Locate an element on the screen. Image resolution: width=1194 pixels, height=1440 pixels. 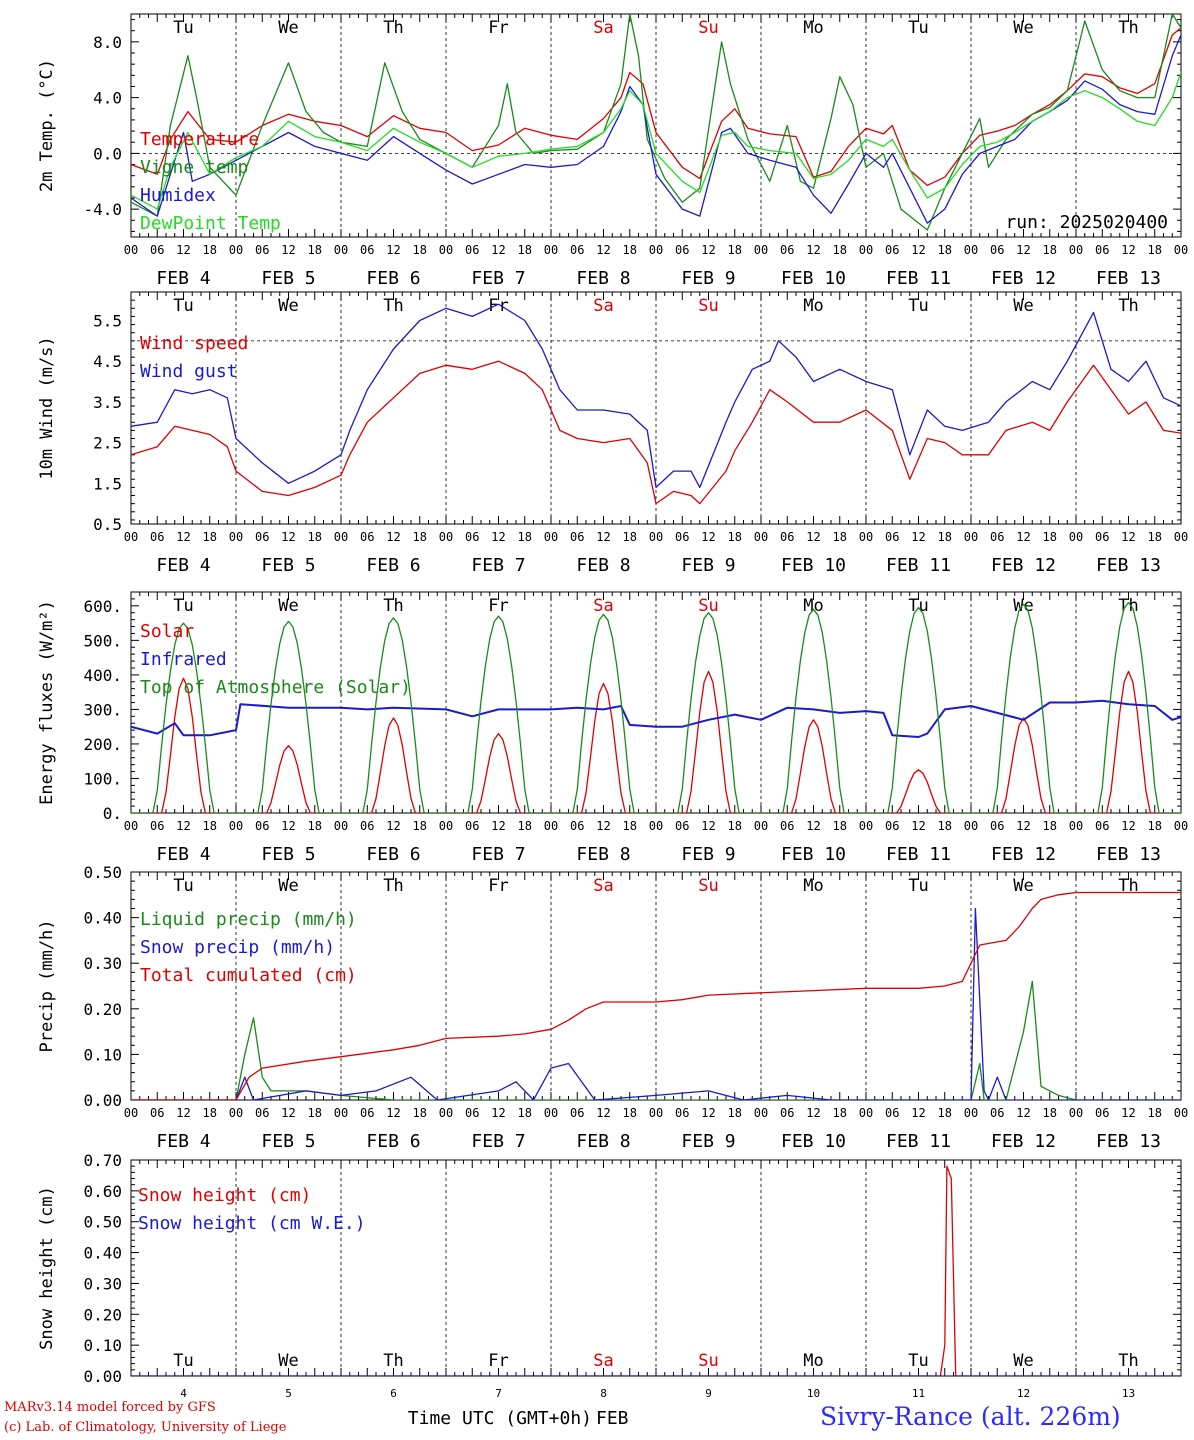
y-axis-title: 2m Temp. (°C) is located at coordinates (47, 125).